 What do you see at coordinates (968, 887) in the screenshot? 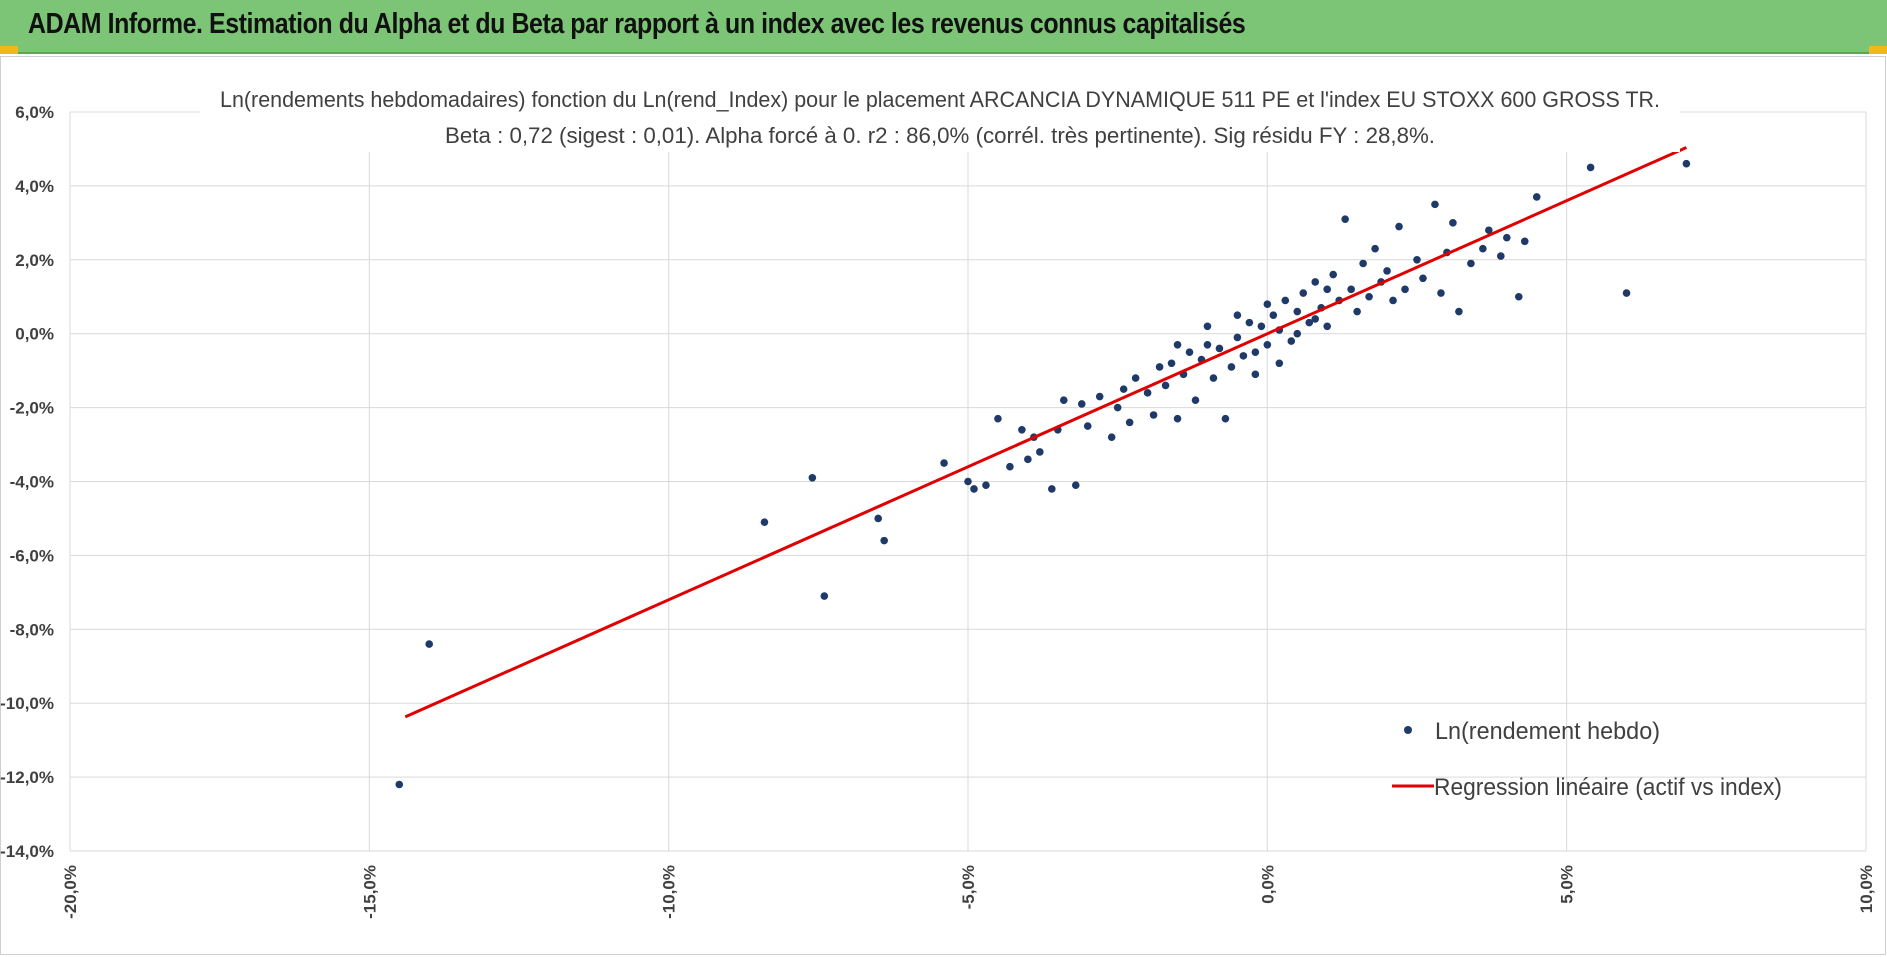
I see `x-tick-label: -5,0%` at bounding box center [968, 887].